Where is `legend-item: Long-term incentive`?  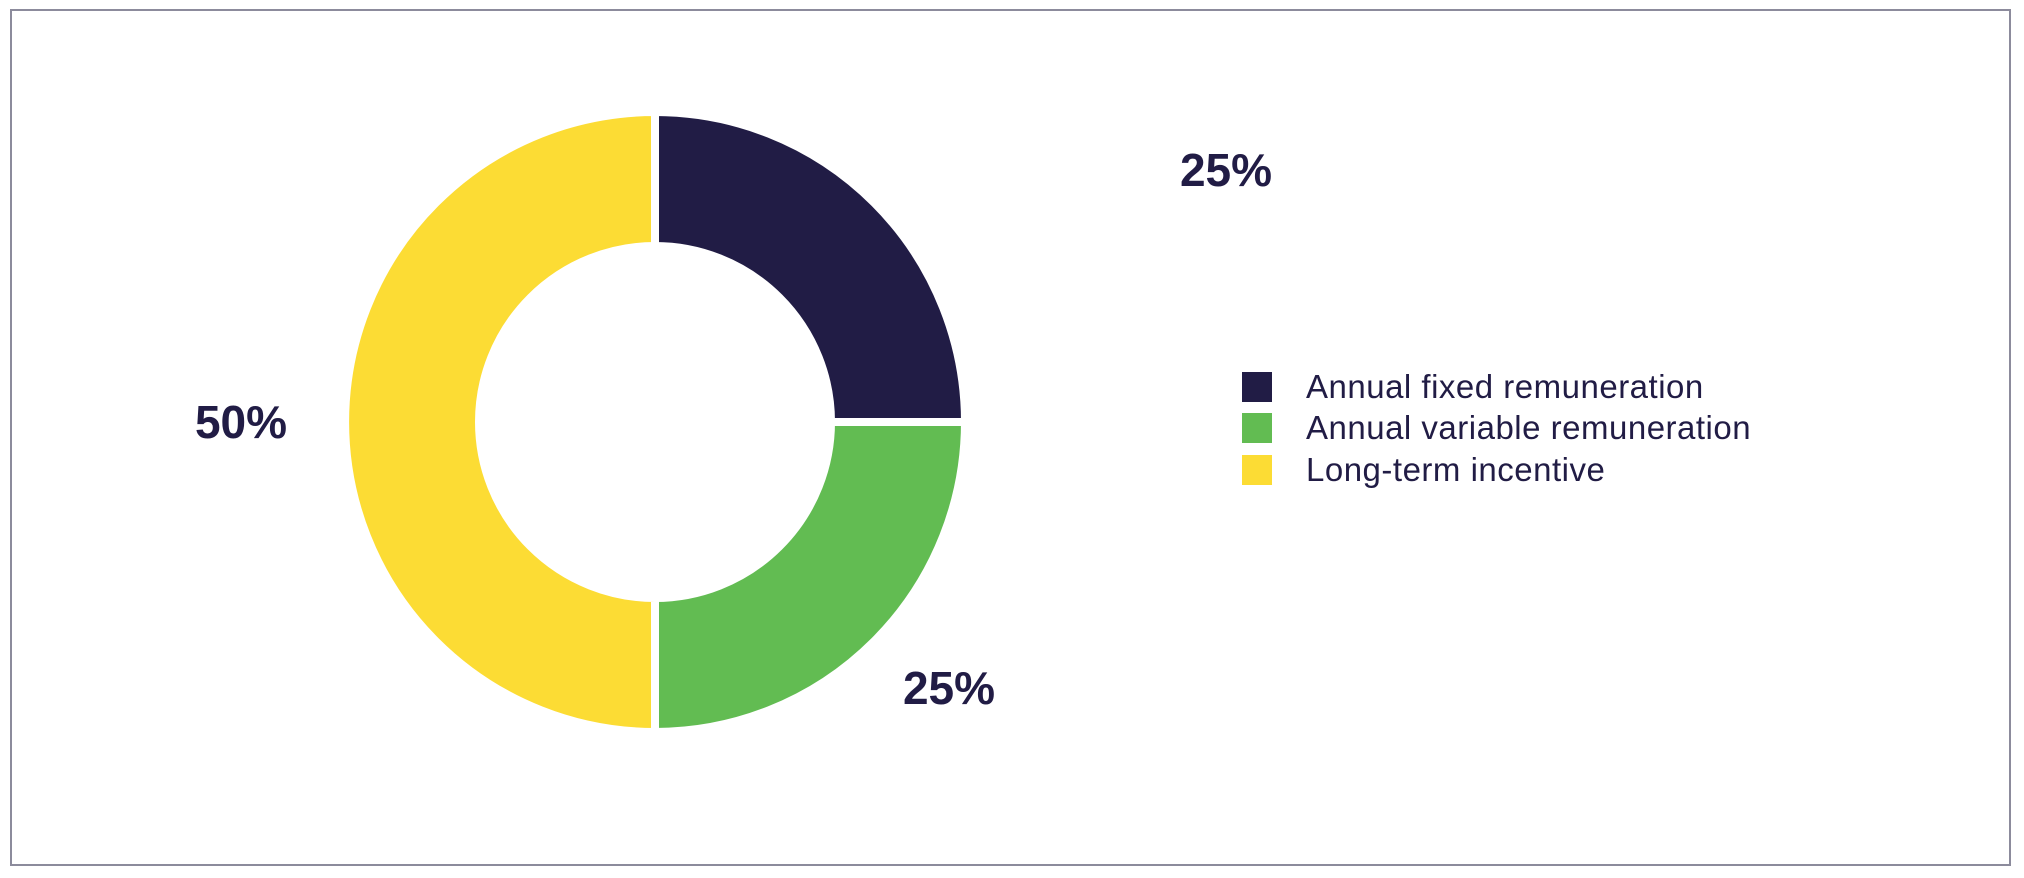
legend-item: Long-term incentive is located at coordinates (1496, 470).